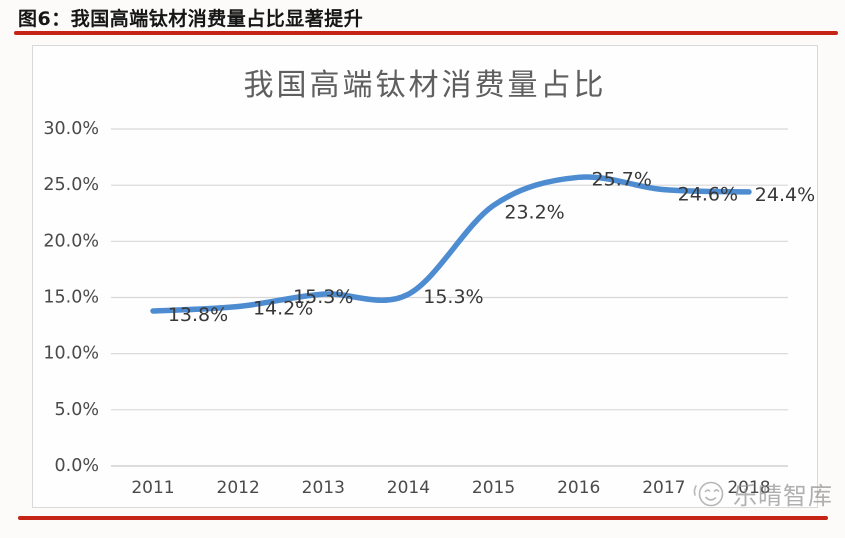  What do you see at coordinates (748, 488) in the screenshot?
I see `x-tick-label: 2018` at bounding box center [748, 488].